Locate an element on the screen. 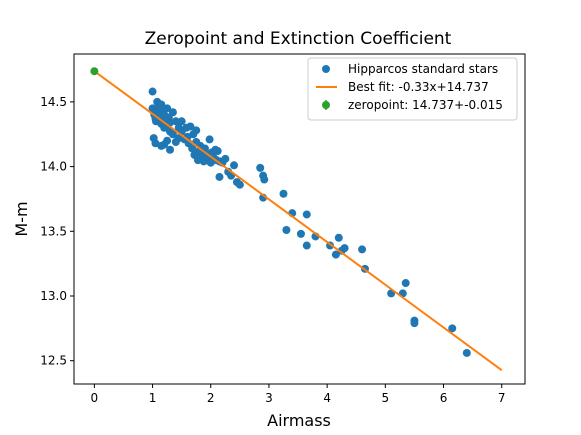  x-axis-label: Airmass is located at coordinates (299, 420).